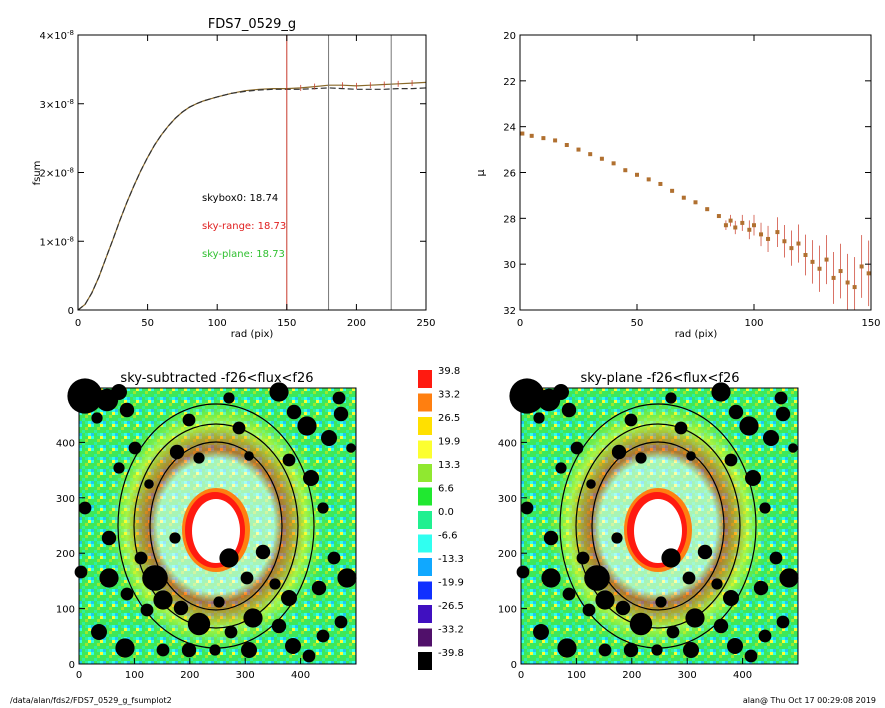  Describe the element at coordinates (451, 583) in the screenshot. I see `colorbar-label: -19.9` at that location.